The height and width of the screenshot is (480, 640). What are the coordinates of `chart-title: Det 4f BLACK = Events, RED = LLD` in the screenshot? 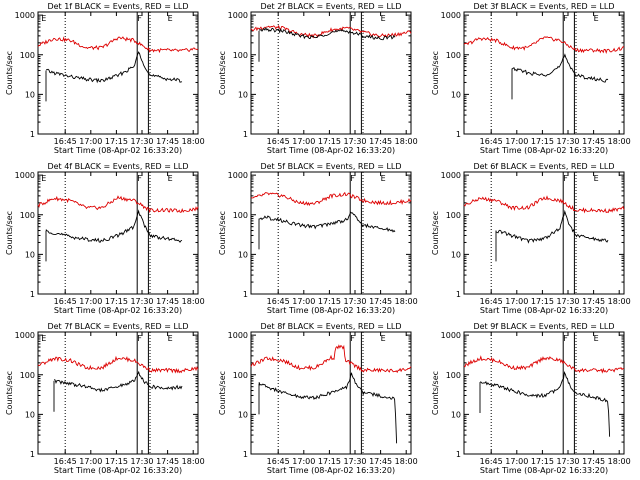 It's located at (117, 166).